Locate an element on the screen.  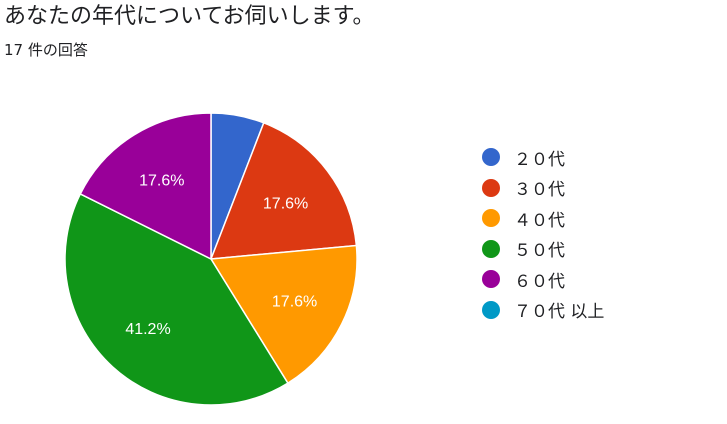
chart-legend: ２０代 ３０代 ４０代 ５０代 ６０代 ７０代 以上 is located at coordinates (543, 233).